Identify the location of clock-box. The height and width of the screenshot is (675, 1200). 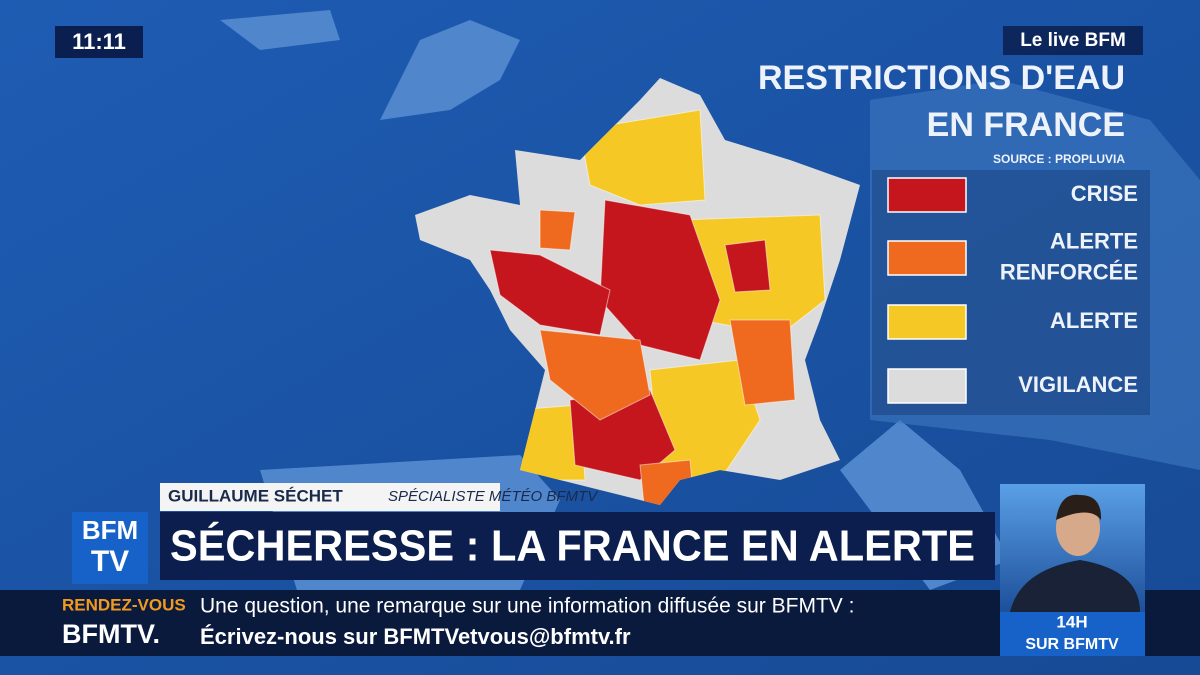
(99, 42).